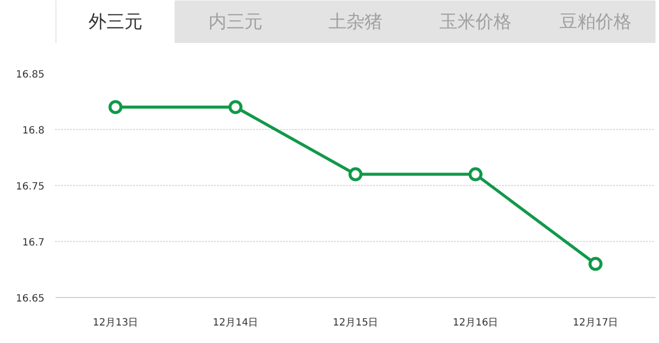  What do you see at coordinates (595, 323) in the screenshot?
I see `x-tick-label: 12月17日` at bounding box center [595, 323].